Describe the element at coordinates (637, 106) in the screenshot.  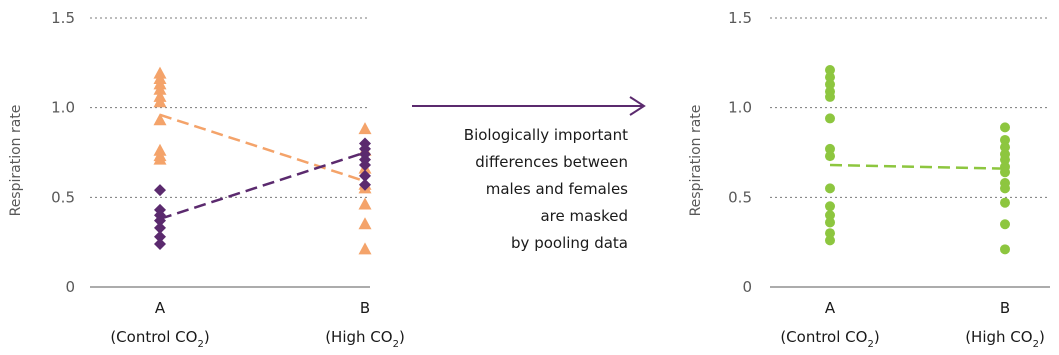
I see `arrow-head` at that location.